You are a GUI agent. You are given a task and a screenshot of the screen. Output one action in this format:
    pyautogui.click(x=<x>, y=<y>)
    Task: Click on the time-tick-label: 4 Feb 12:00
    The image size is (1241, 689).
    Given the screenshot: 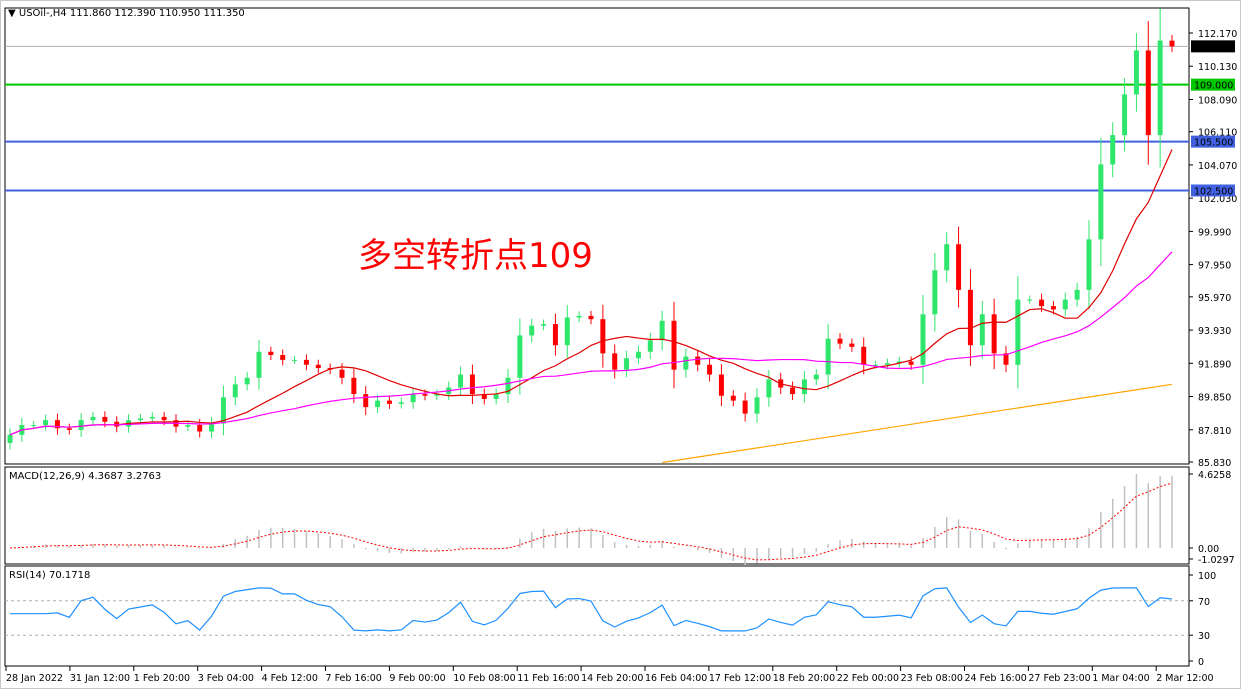 What is the action you would take?
    pyautogui.click(x=290, y=678)
    